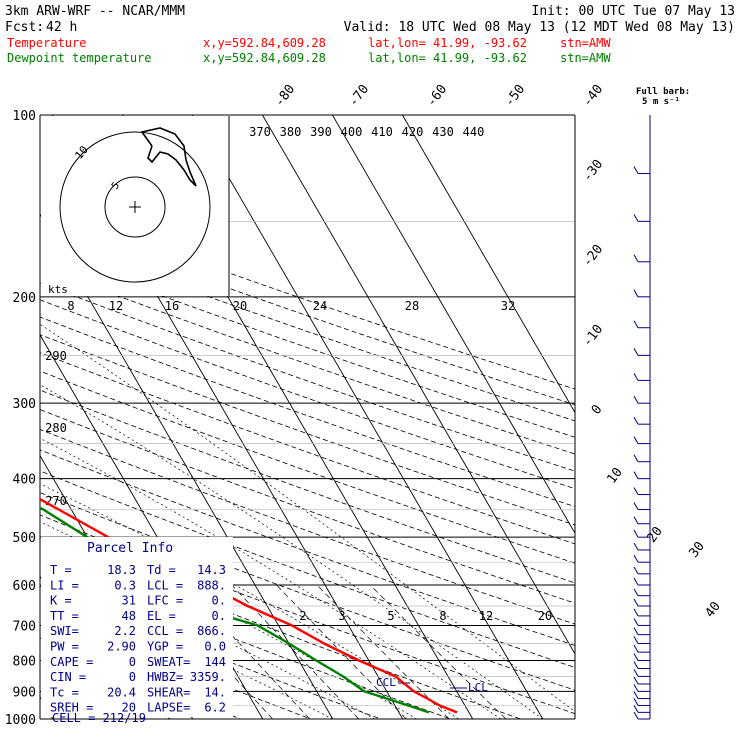 This screenshot has width=740, height=740. I want to click on parcel-param-label: CIN =, so click(68, 677).